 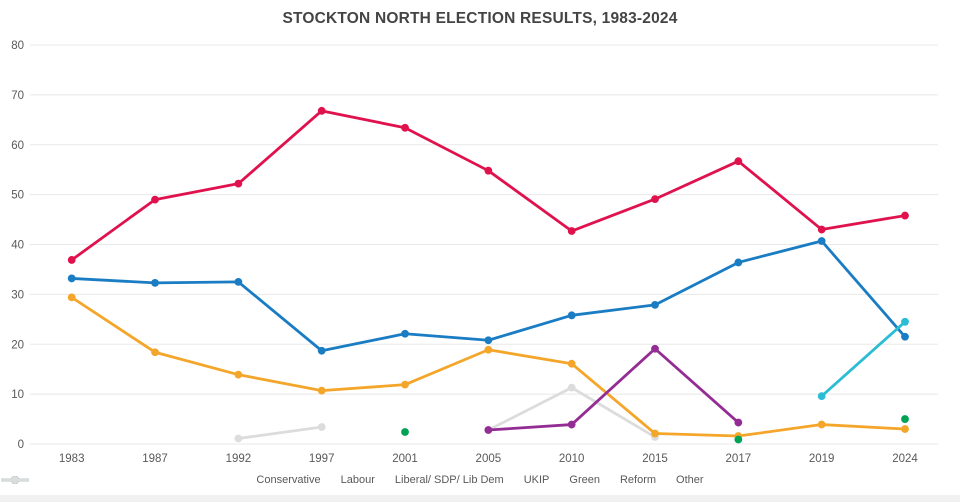 What do you see at coordinates (17, 96) in the screenshot?
I see `y-axis-label-70: 70` at bounding box center [17, 96].